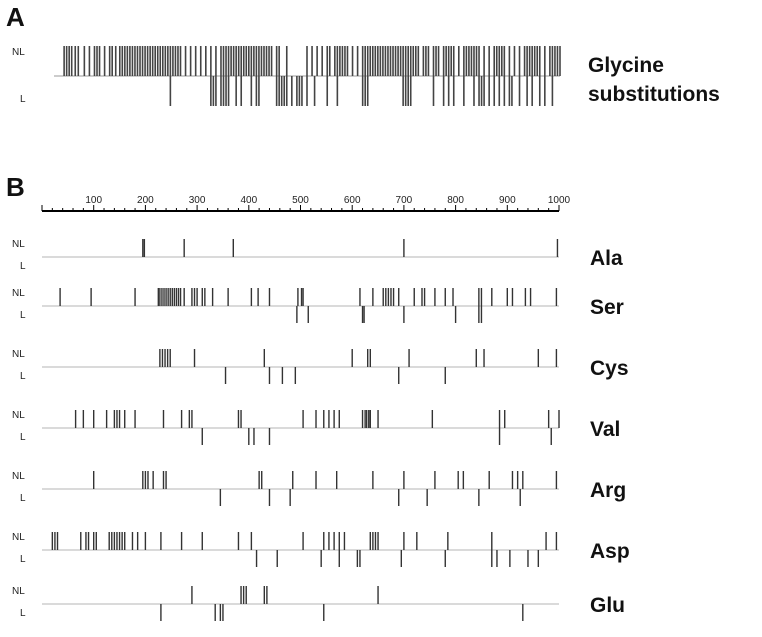  I want to click on row-asp-nl-label: NL, so click(18, 537).